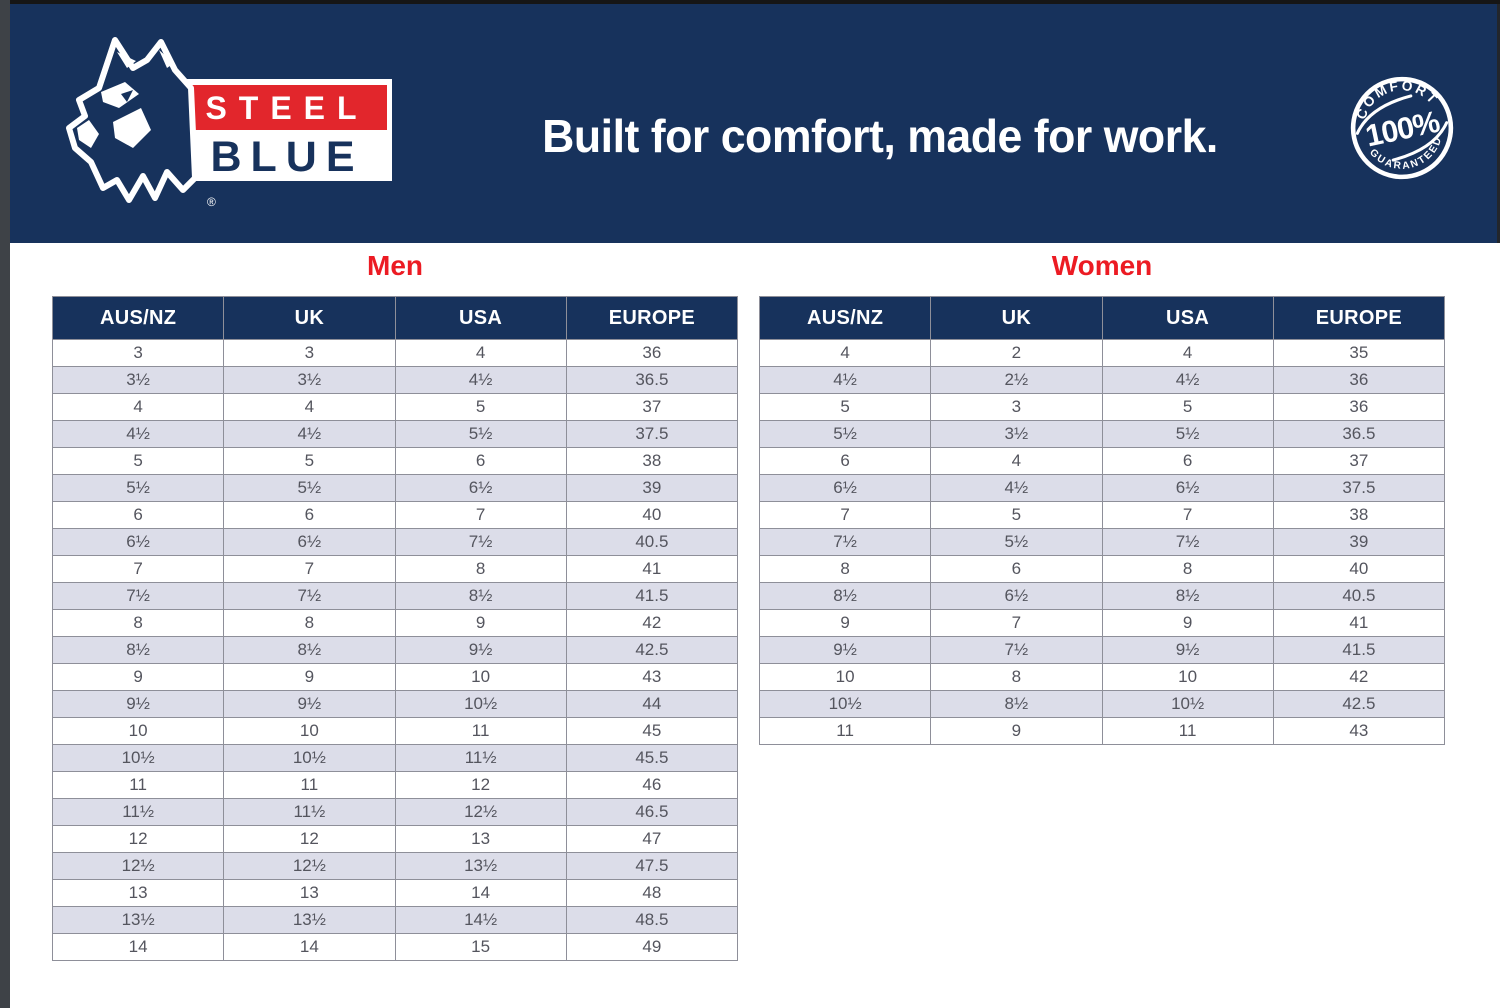  What do you see at coordinates (286, 157) in the screenshot?
I see `logo-blue-text: BLUE` at bounding box center [286, 157].